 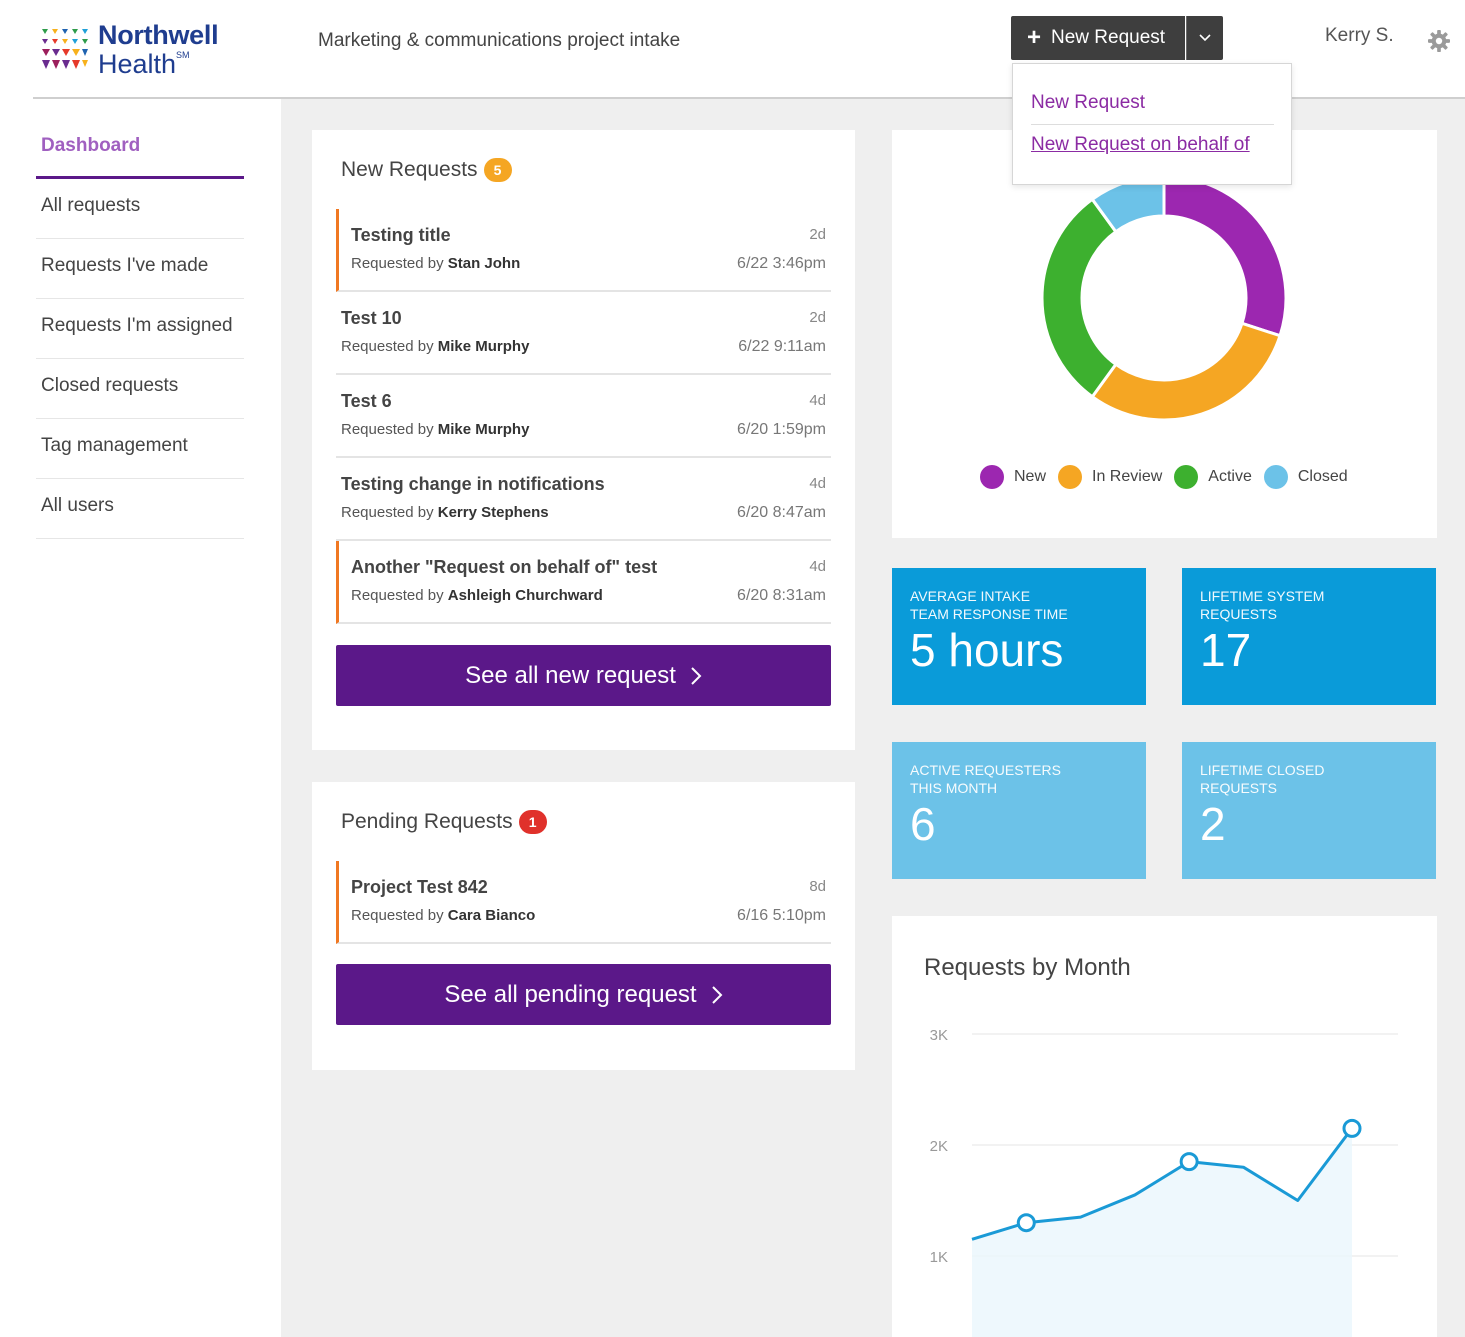 What do you see at coordinates (1262, 605) in the screenshot?
I see `stat-label: Lifetime system requests` at bounding box center [1262, 605].